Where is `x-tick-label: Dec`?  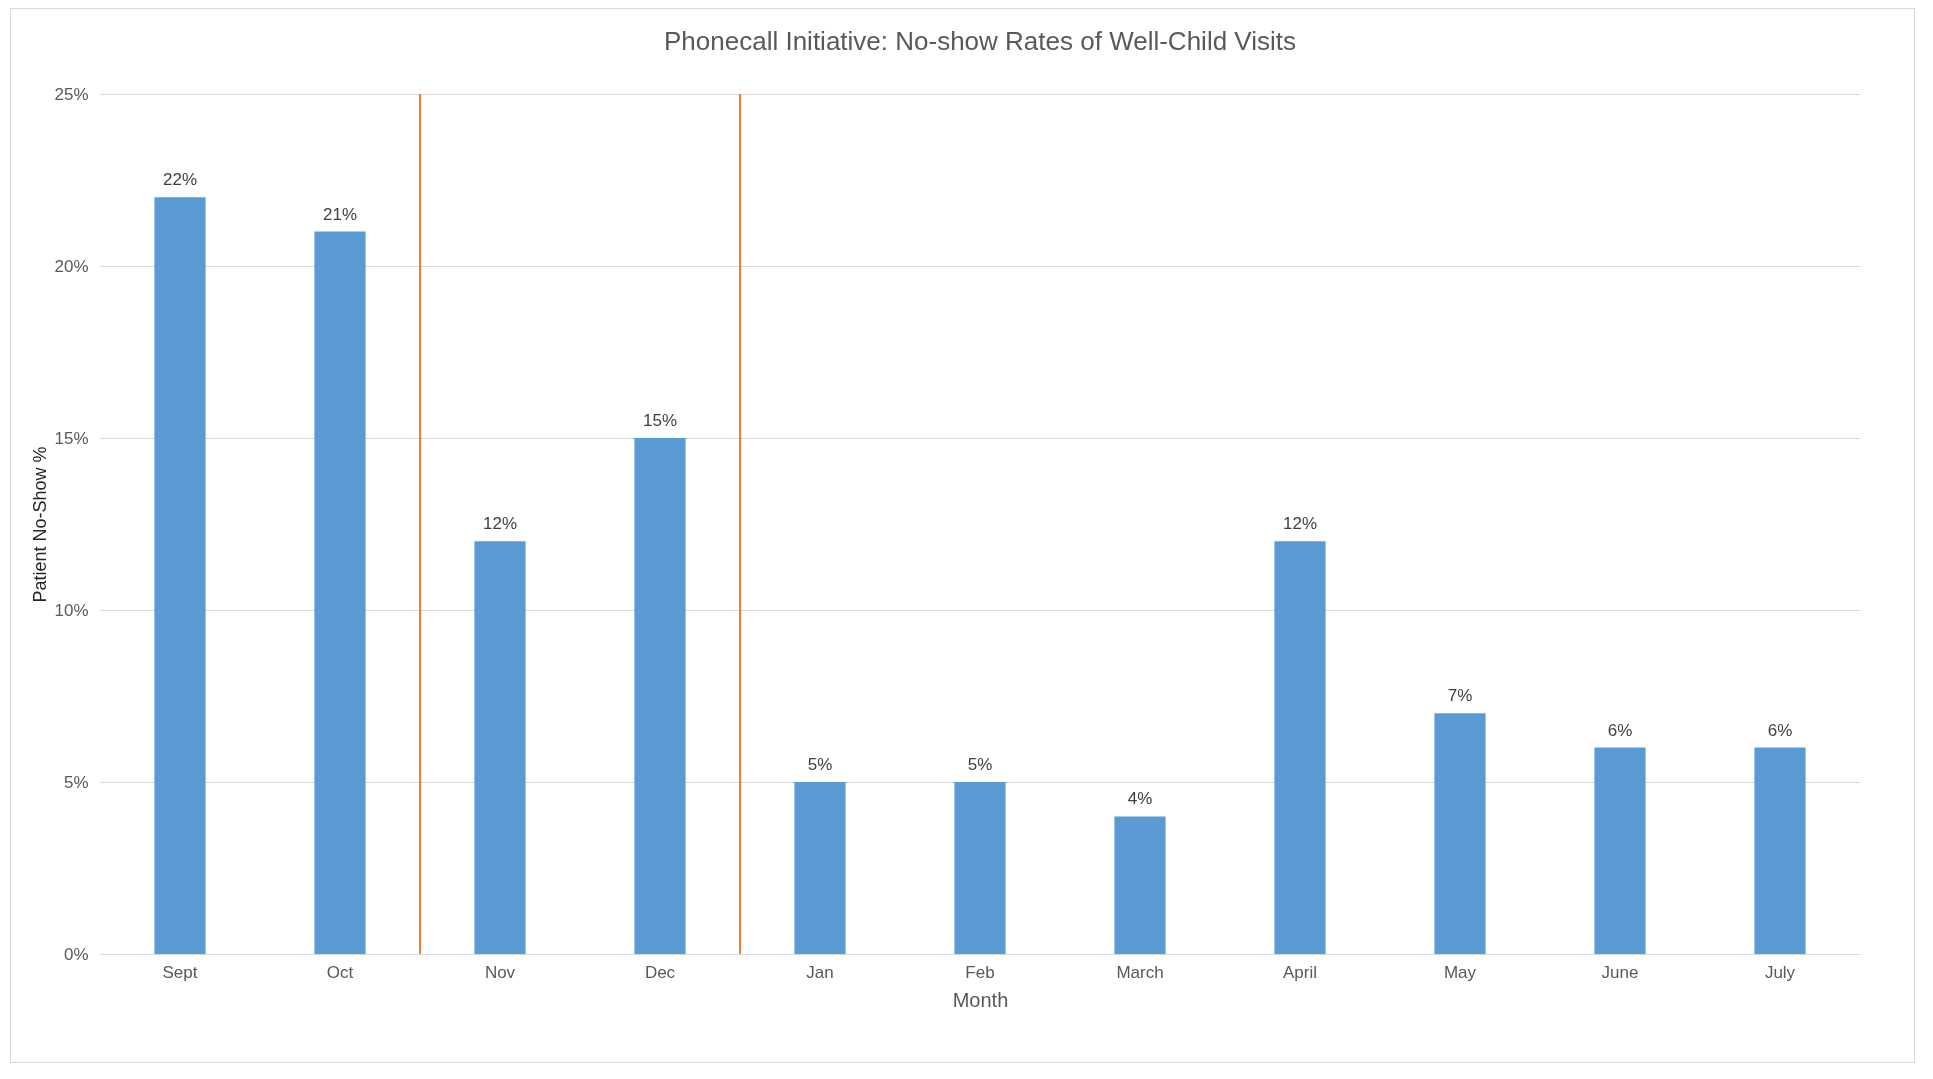
x-tick-label: Dec is located at coordinates (660, 972).